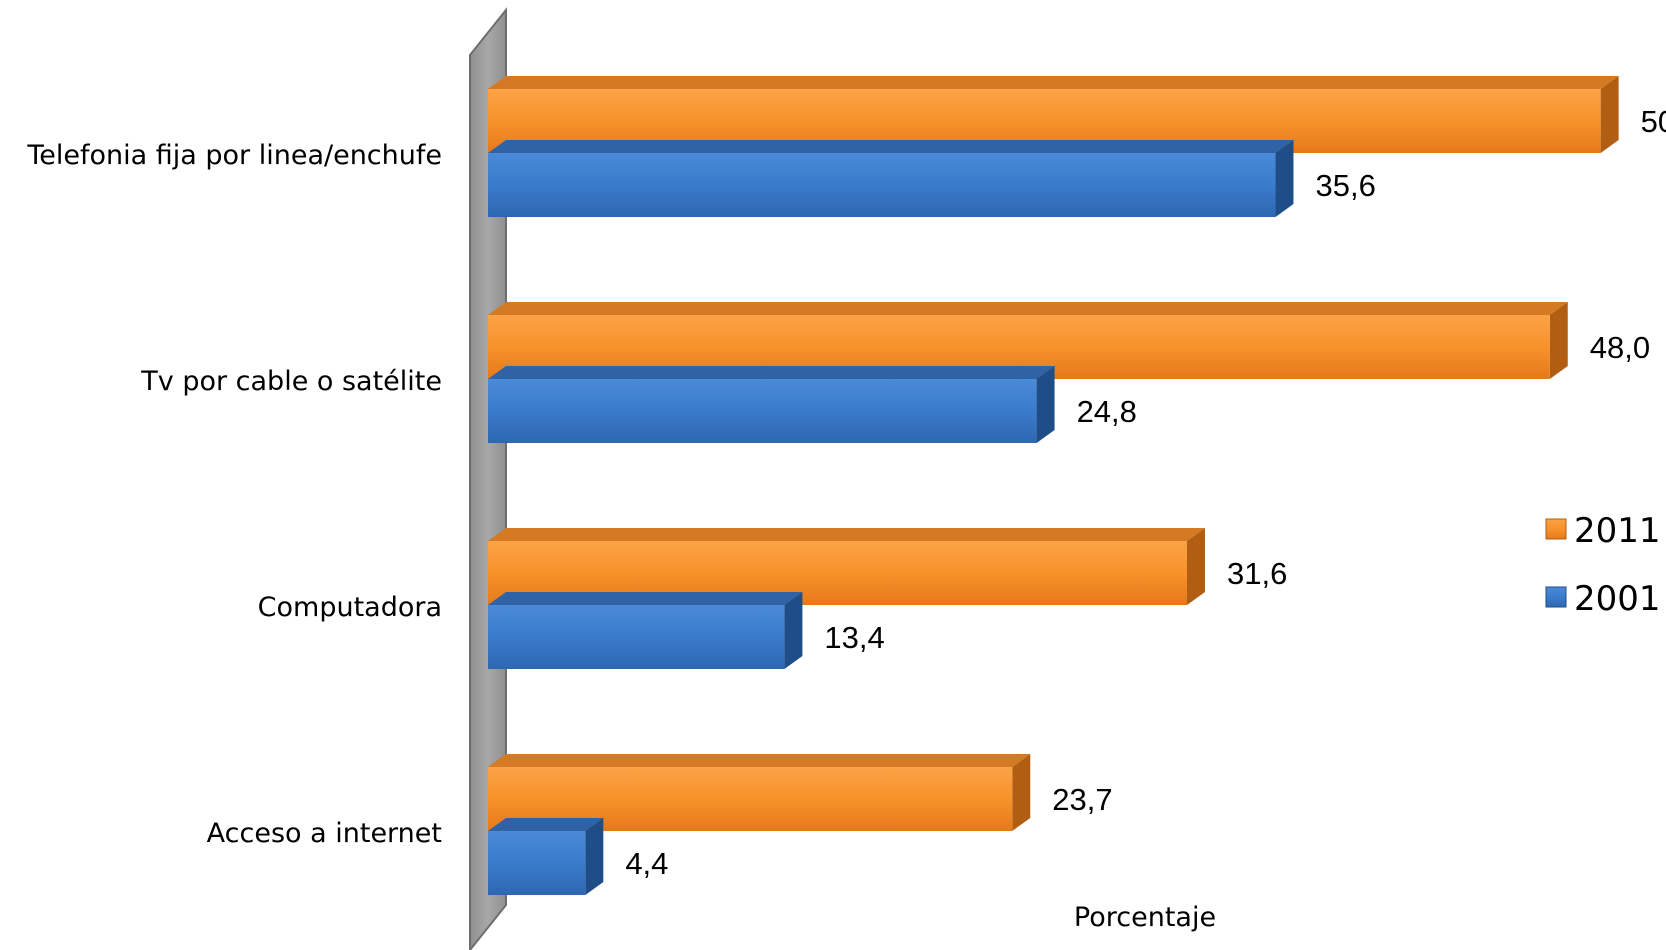 The width and height of the screenshot is (1666, 950). What do you see at coordinates (854, 637) in the screenshot?
I see `value-label-2001-2: 13,4` at bounding box center [854, 637].